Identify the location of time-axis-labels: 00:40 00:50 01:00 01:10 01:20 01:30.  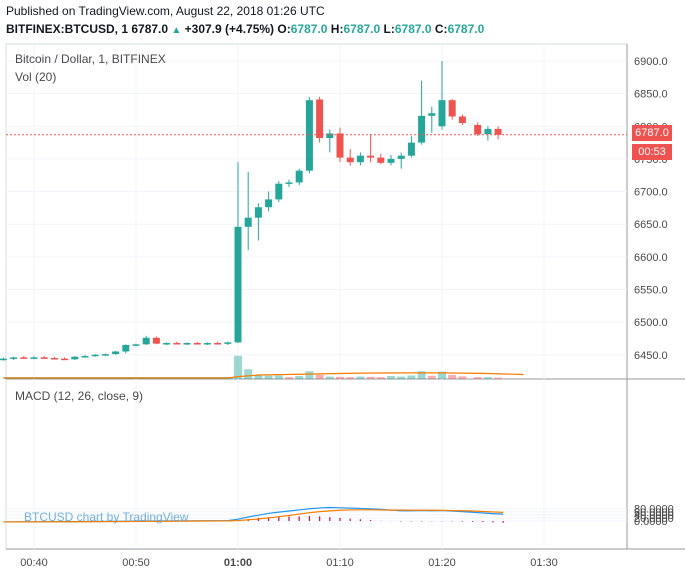
(289, 563).